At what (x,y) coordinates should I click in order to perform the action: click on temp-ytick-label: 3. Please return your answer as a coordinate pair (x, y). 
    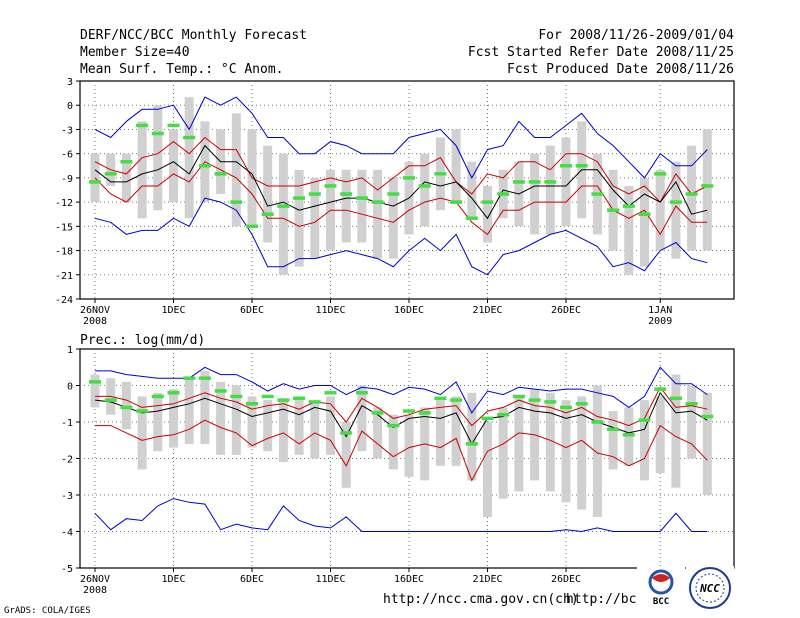
    Looking at the image, I should click on (70, 82).